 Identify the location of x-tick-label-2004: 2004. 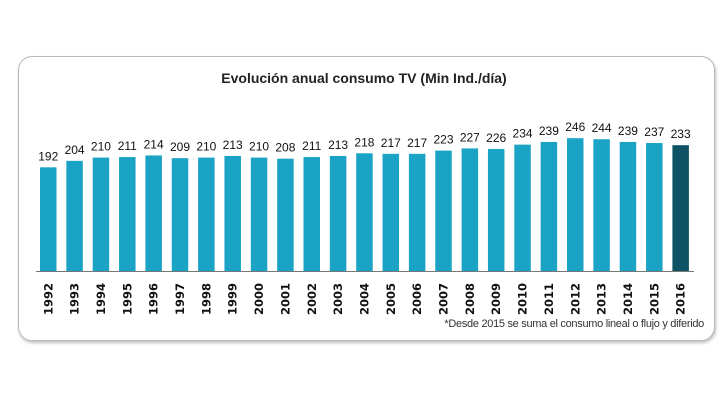
(364, 299).